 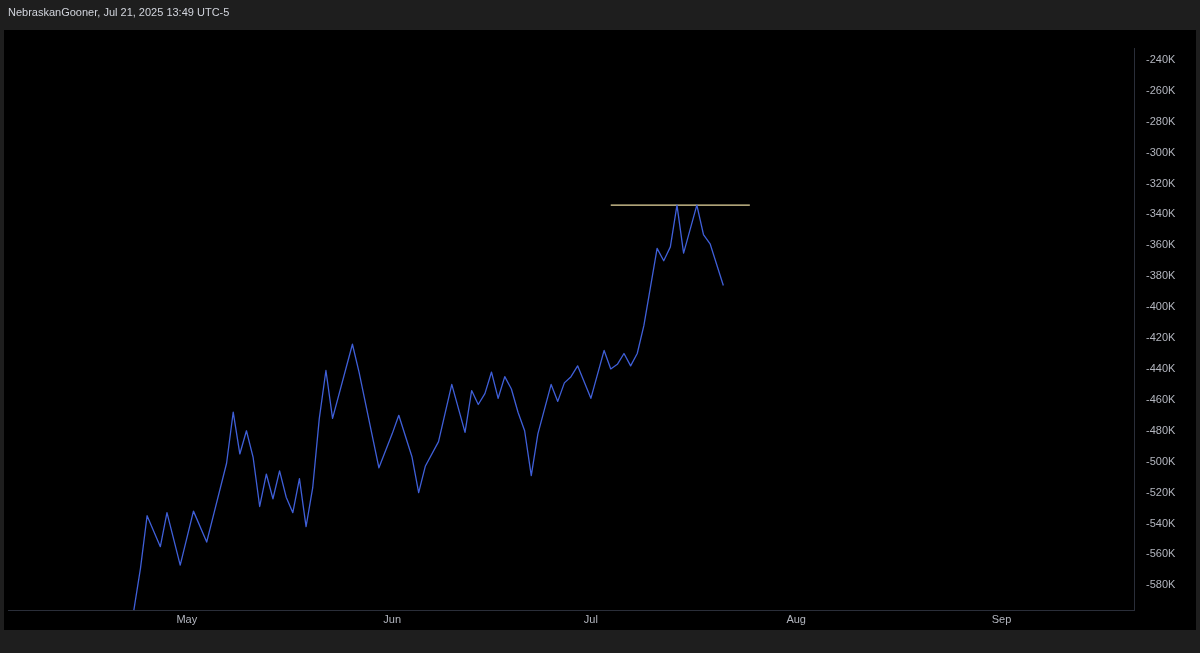 What do you see at coordinates (1161, 306) in the screenshot?
I see `y-tick-label: -400K` at bounding box center [1161, 306].